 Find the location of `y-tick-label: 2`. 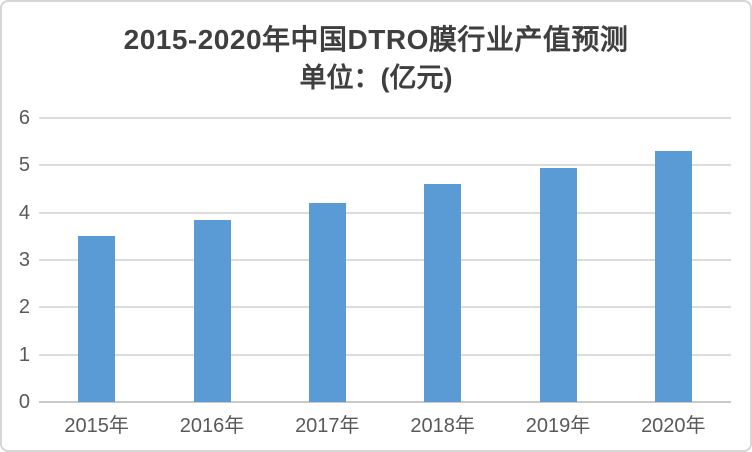

y-tick-label: 2 is located at coordinates (24, 307).